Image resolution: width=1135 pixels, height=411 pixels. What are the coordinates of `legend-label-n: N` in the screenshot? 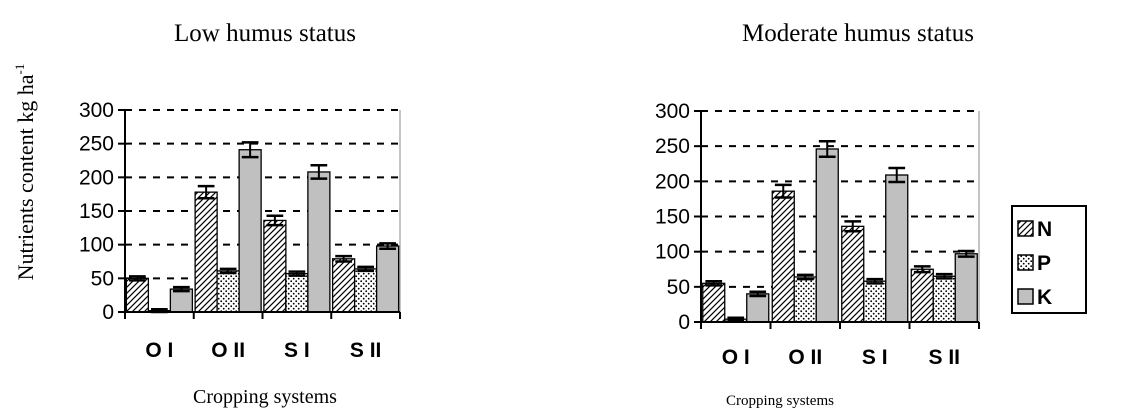 It's located at (1044, 229).